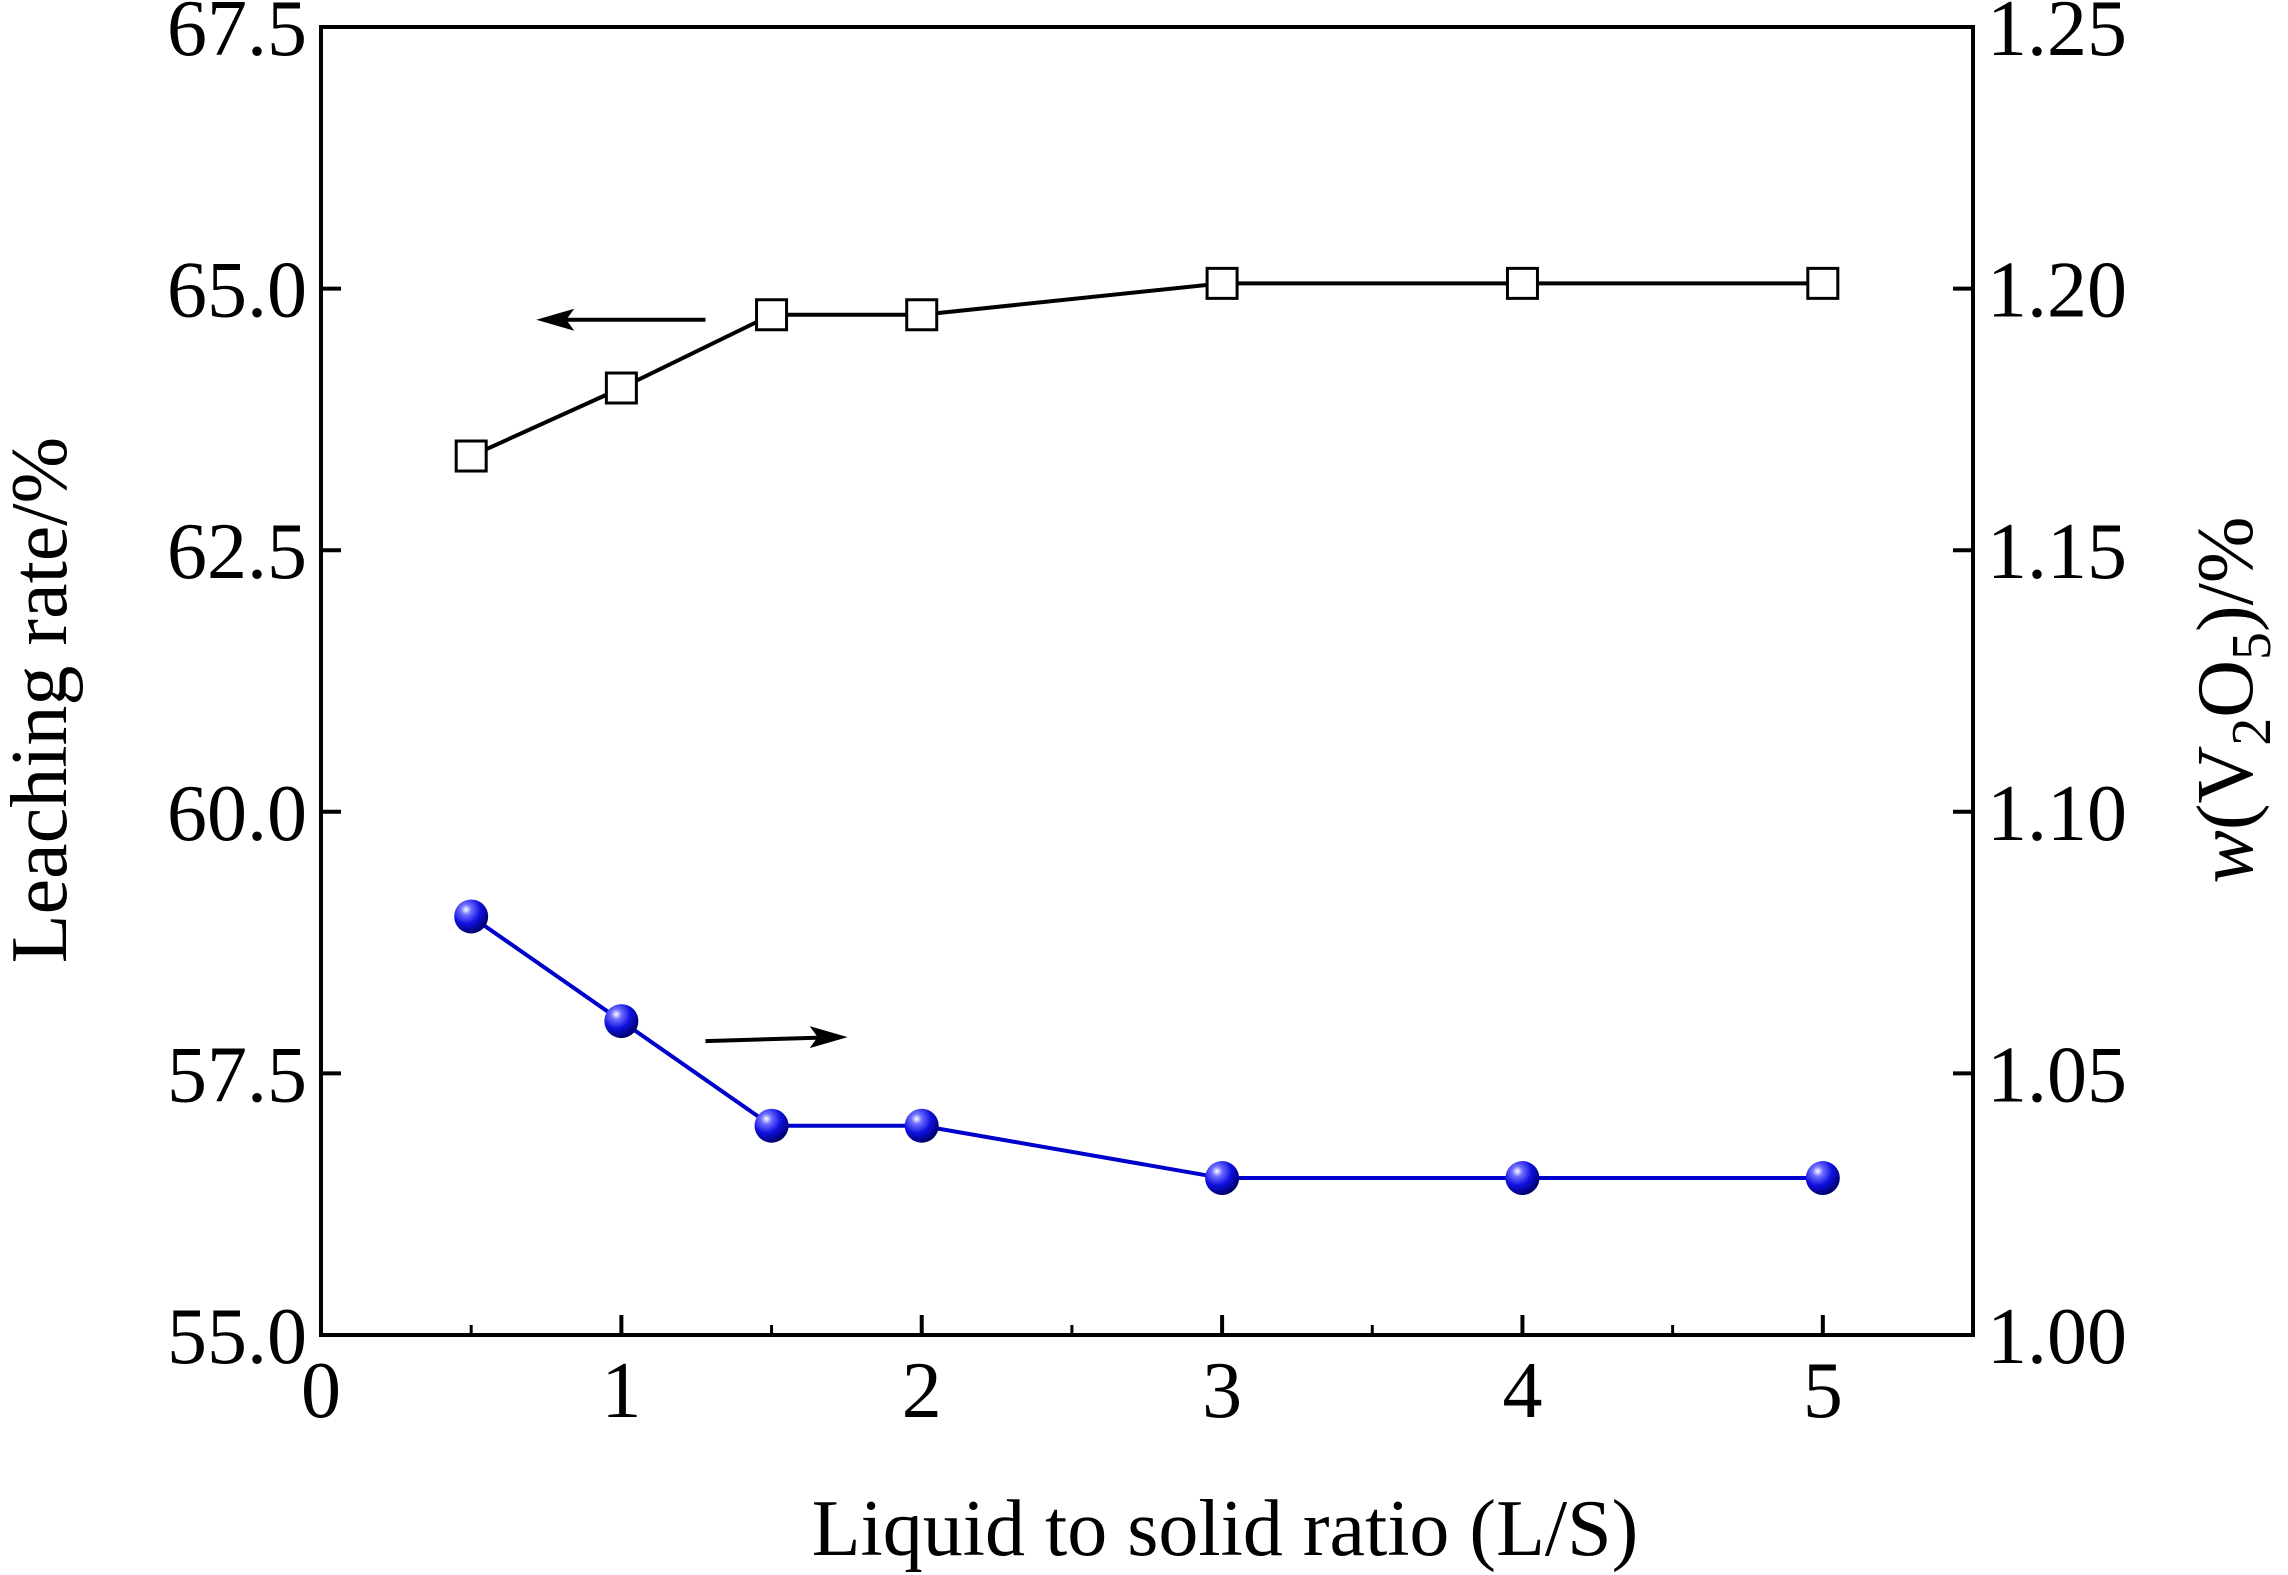 This screenshot has height=1575, width=2288. What do you see at coordinates (555, 319) in the screenshot?
I see `left-axis-arrow-head` at bounding box center [555, 319].